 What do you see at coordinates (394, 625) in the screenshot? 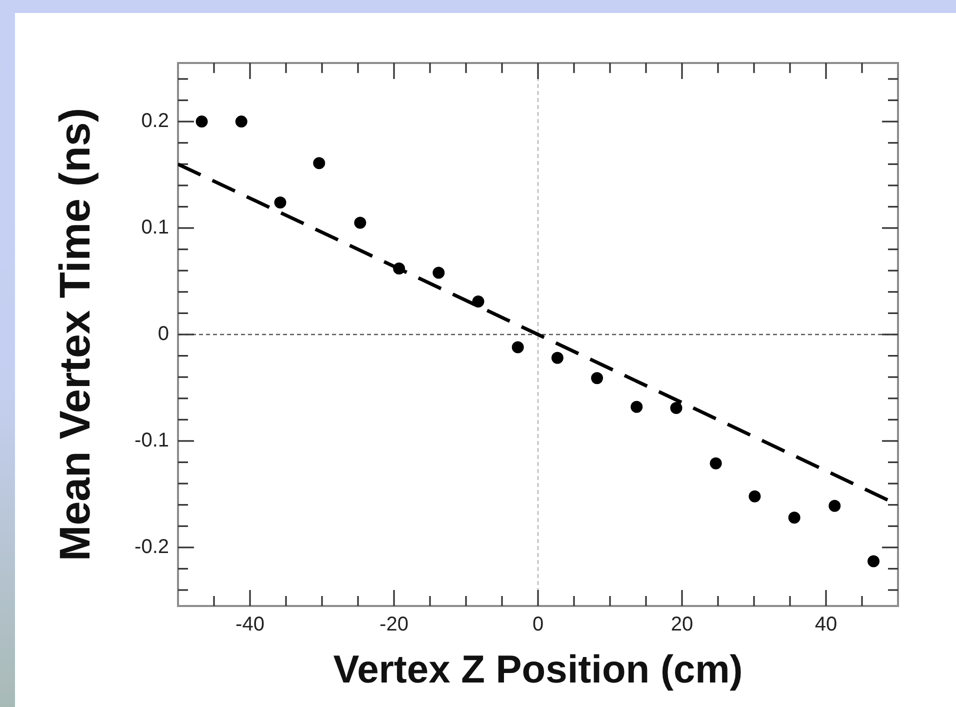
I see `x-tick-label: -20` at bounding box center [394, 625].